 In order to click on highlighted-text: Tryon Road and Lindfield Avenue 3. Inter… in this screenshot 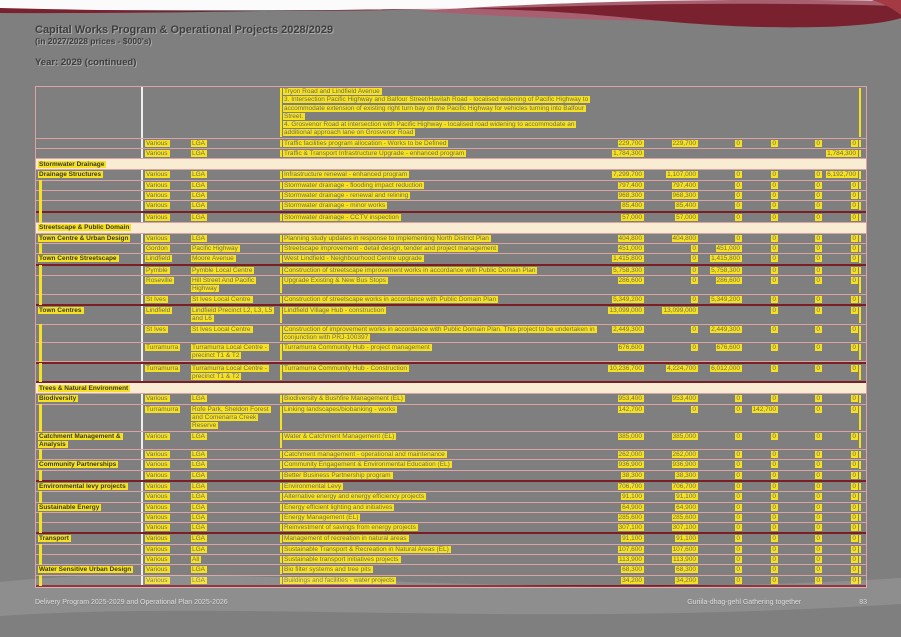, I will do `click(437, 112)`.